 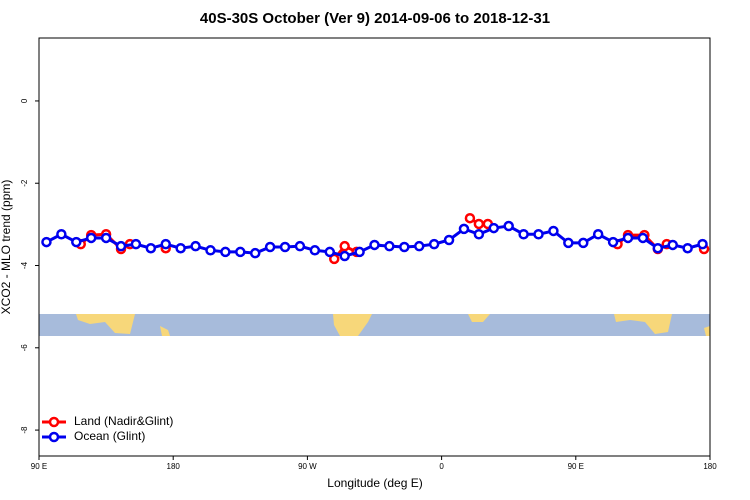 What do you see at coordinates (24, 100) in the screenshot?
I see `y-tick-label: 0` at bounding box center [24, 100].